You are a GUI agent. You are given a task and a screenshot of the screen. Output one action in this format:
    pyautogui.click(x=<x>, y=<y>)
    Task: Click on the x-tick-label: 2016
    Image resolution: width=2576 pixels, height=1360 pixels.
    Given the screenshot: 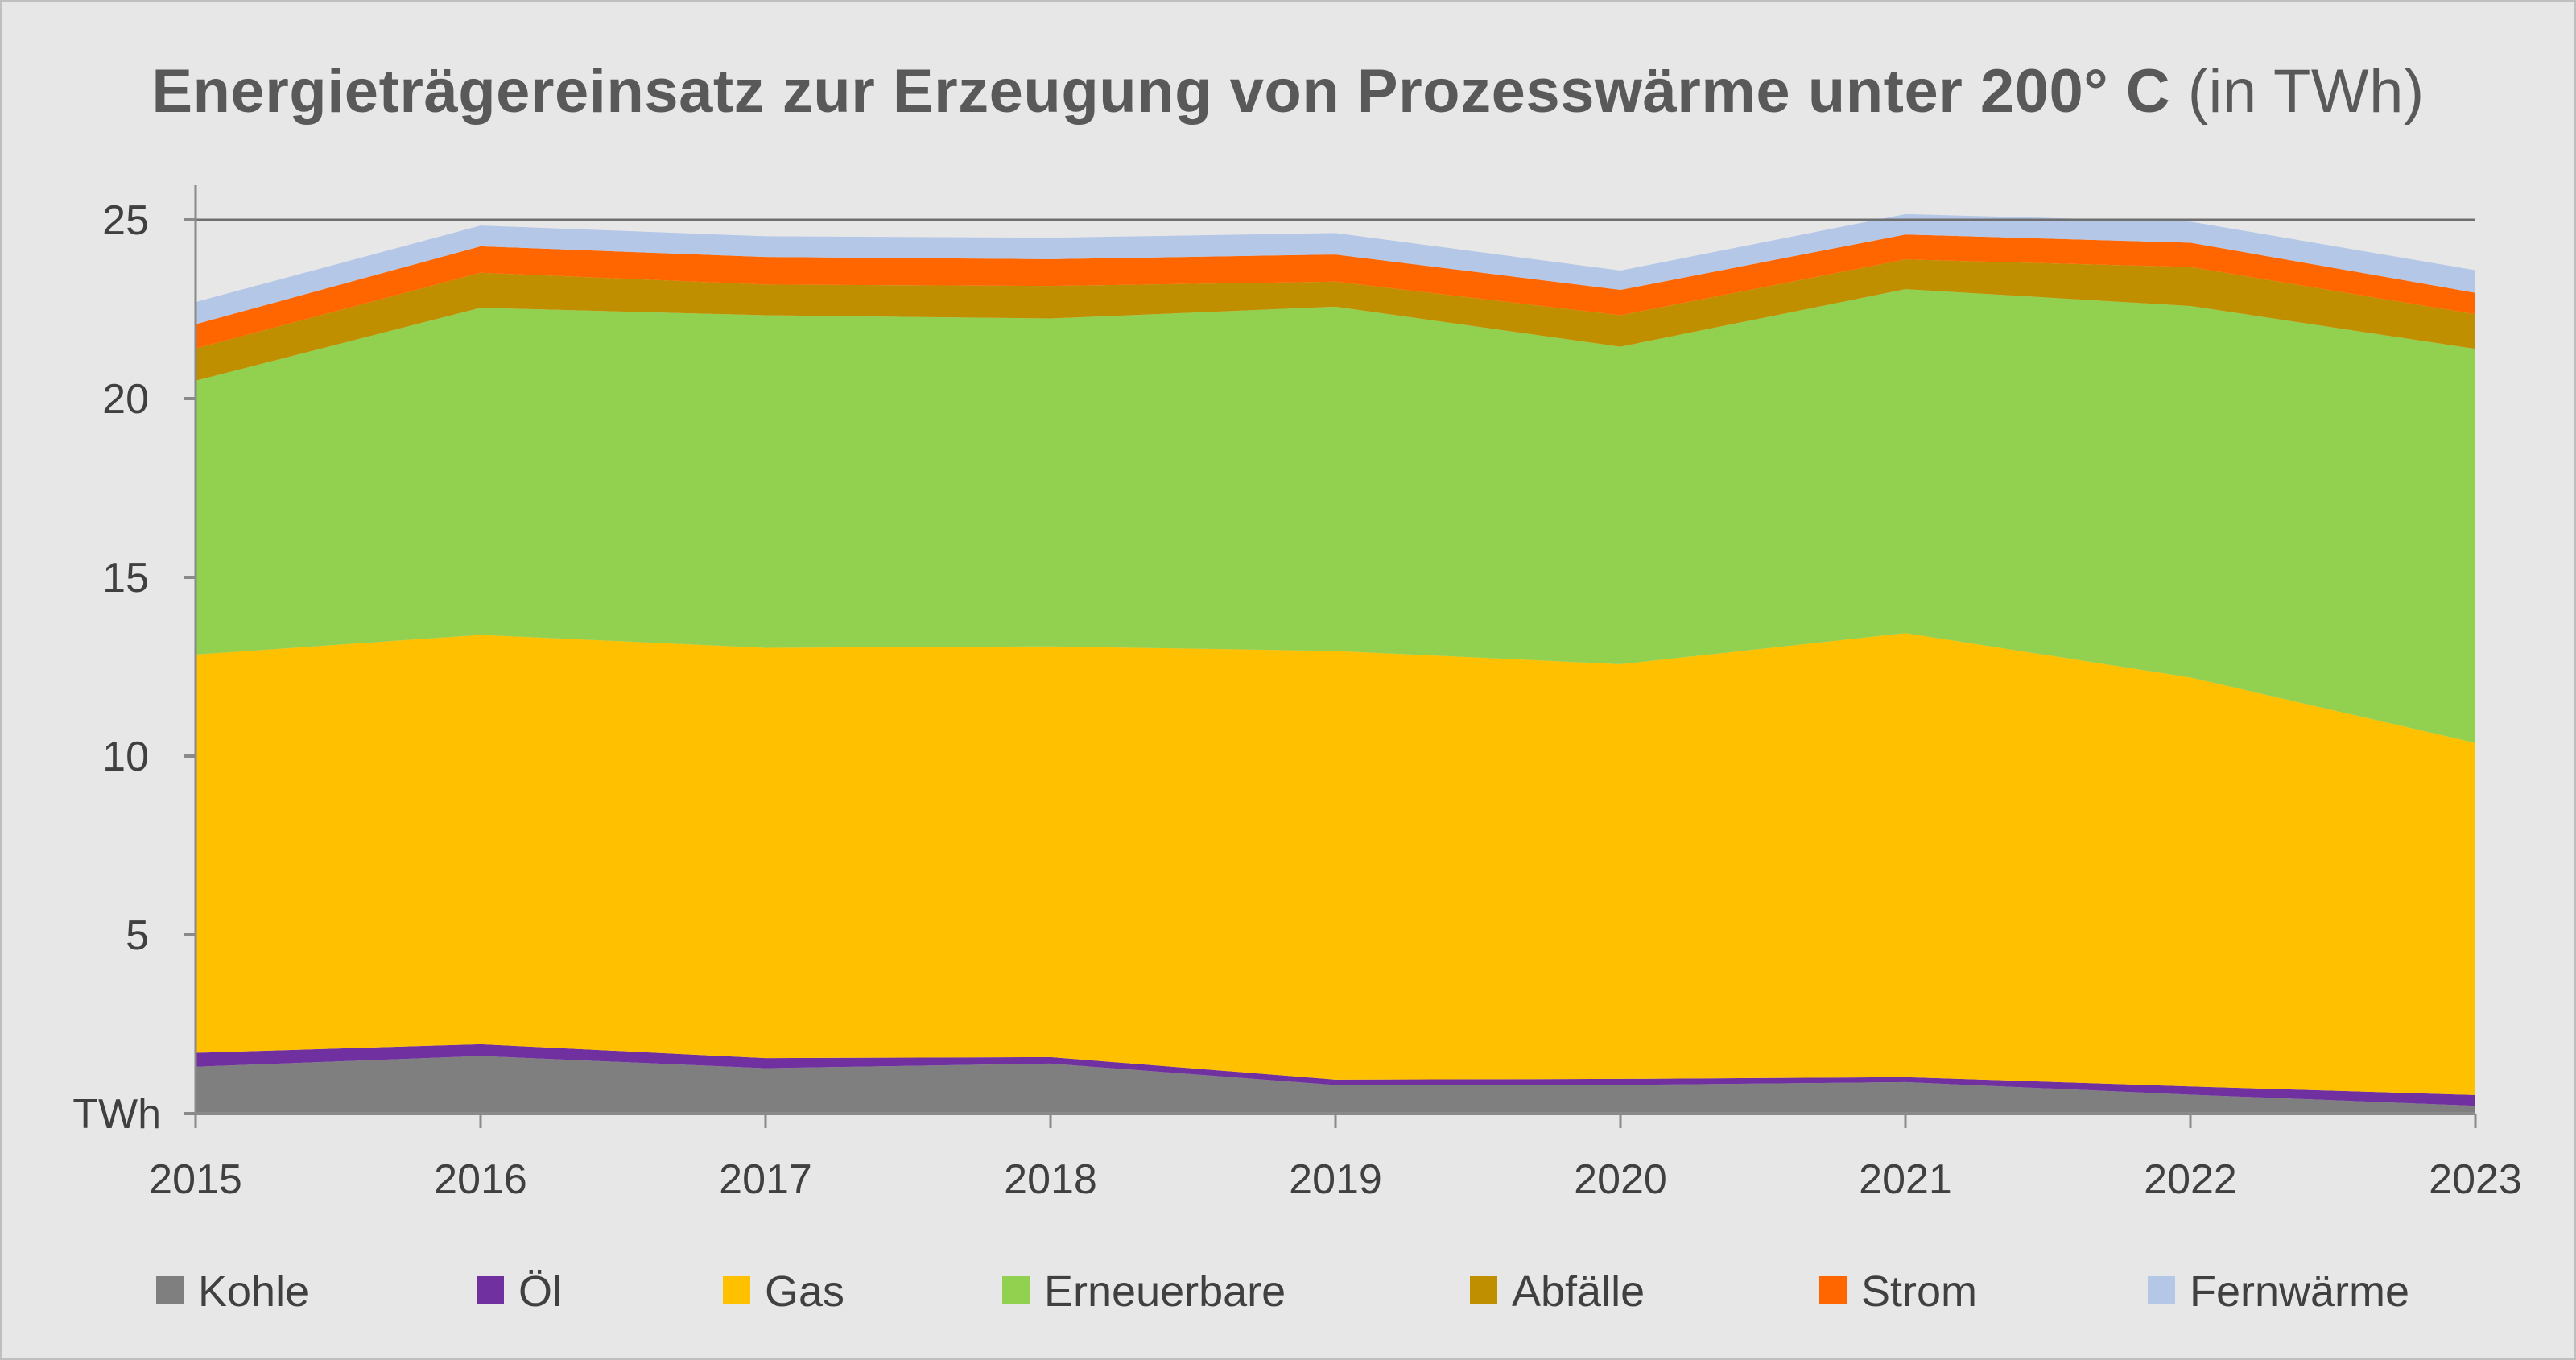 What is the action you would take?
    pyautogui.click(x=480, y=1179)
    